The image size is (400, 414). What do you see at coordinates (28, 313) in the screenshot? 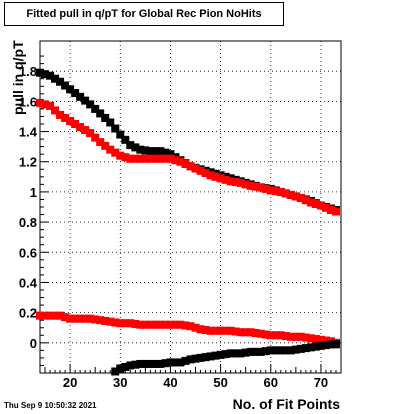
I see `y-tick-label: 0.2` at bounding box center [28, 313].